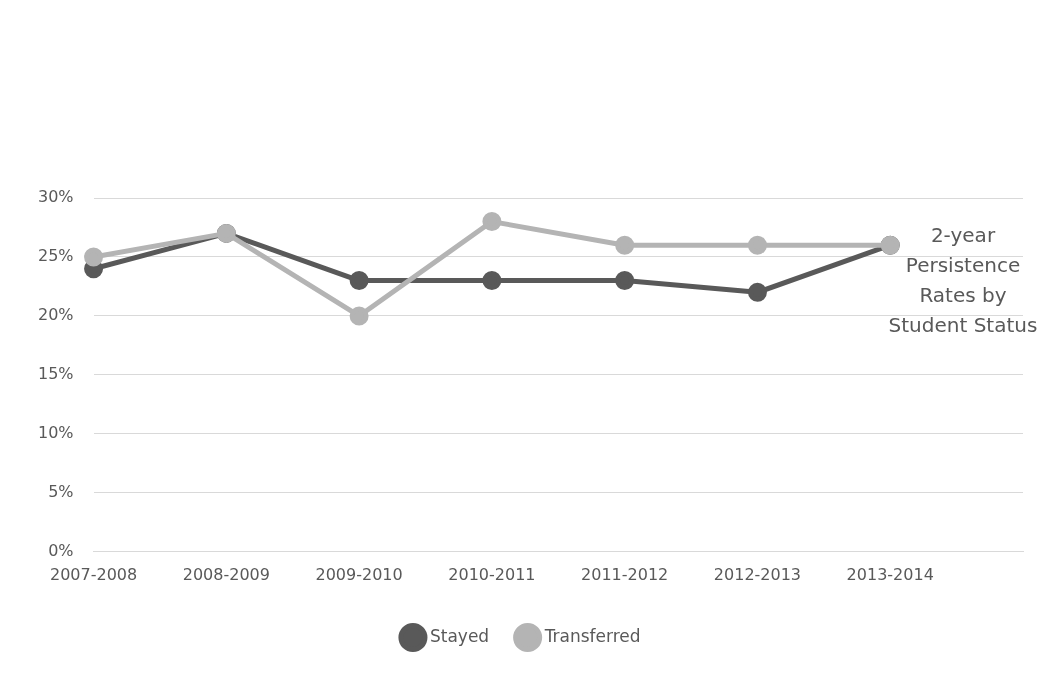  I want to click on y-tick-label: 0%, so click(61, 550).